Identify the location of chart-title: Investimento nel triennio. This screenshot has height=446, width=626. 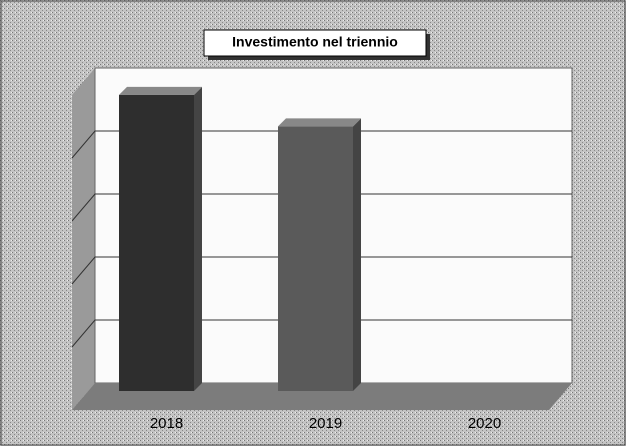
(315, 42).